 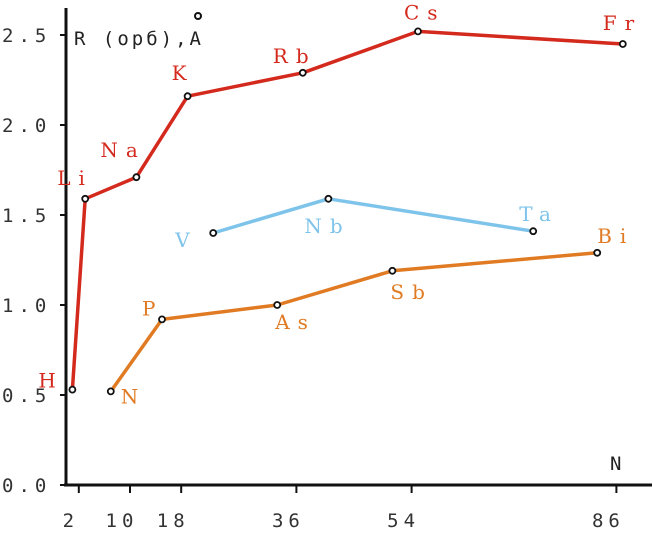 What do you see at coordinates (418, 31) in the screenshot?
I see `point-cs` at bounding box center [418, 31].